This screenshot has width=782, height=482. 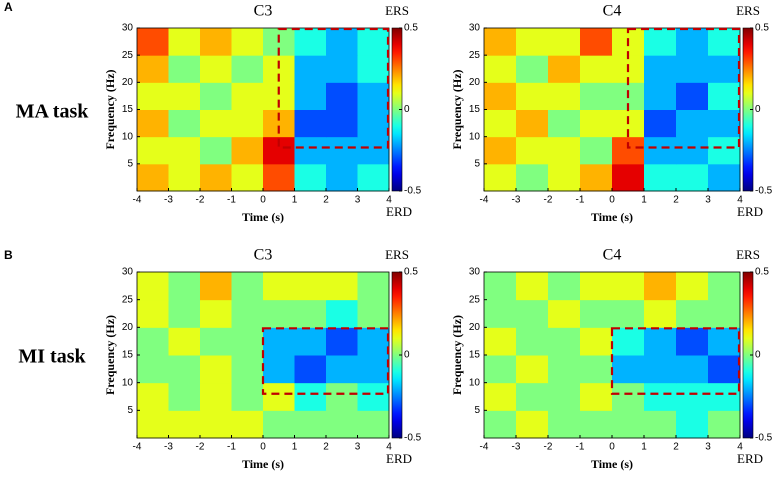 What do you see at coordinates (130, 163) in the screenshot?
I see `y-tick-label: 5` at bounding box center [130, 163].